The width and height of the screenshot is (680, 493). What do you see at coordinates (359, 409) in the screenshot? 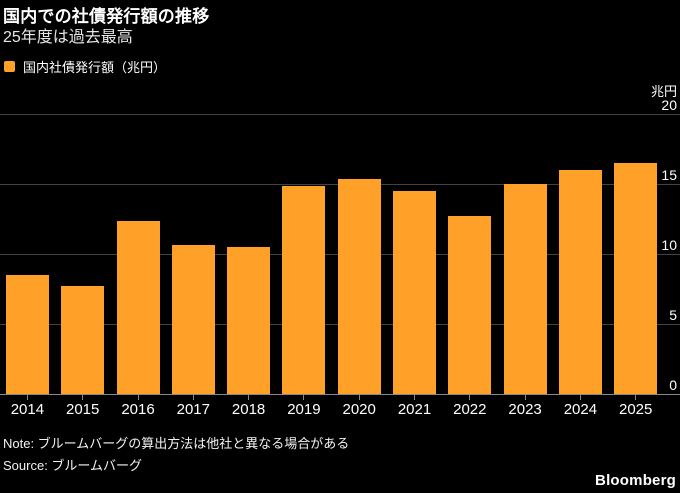
I see `x-axis-label-2020: 2020` at bounding box center [359, 409].